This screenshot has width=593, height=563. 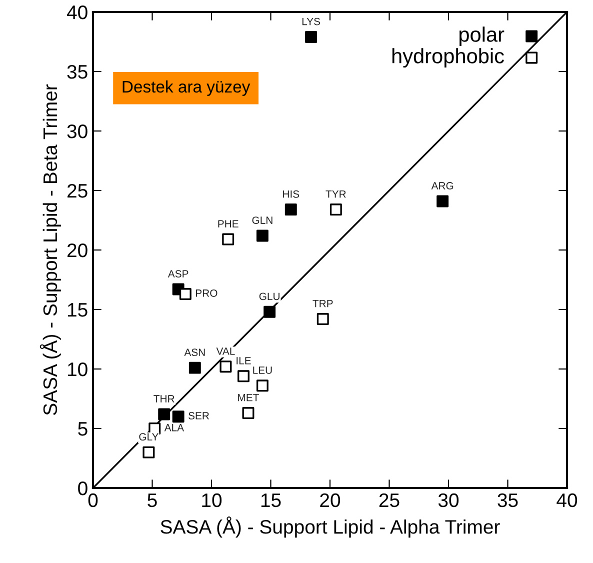 What do you see at coordinates (508, 500) in the screenshot?
I see `x-tick-label: 35` at bounding box center [508, 500].